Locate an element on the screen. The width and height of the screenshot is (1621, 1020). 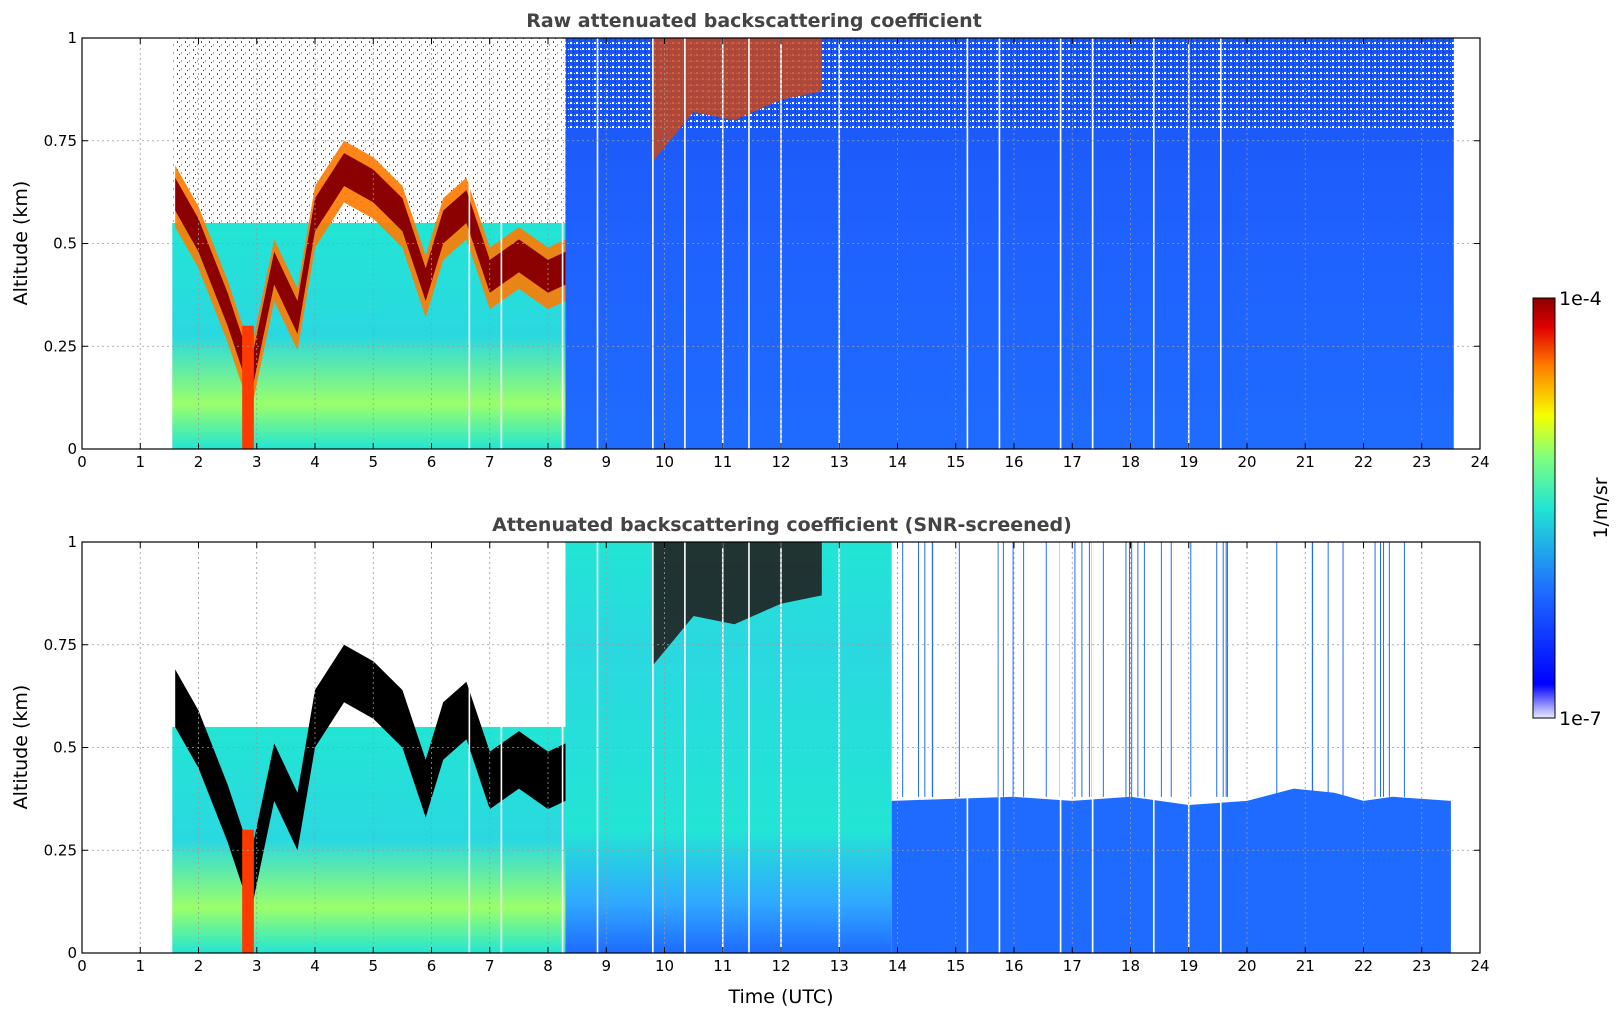
panel1-y-label: Altitude (km) is located at coordinates (21, 243).